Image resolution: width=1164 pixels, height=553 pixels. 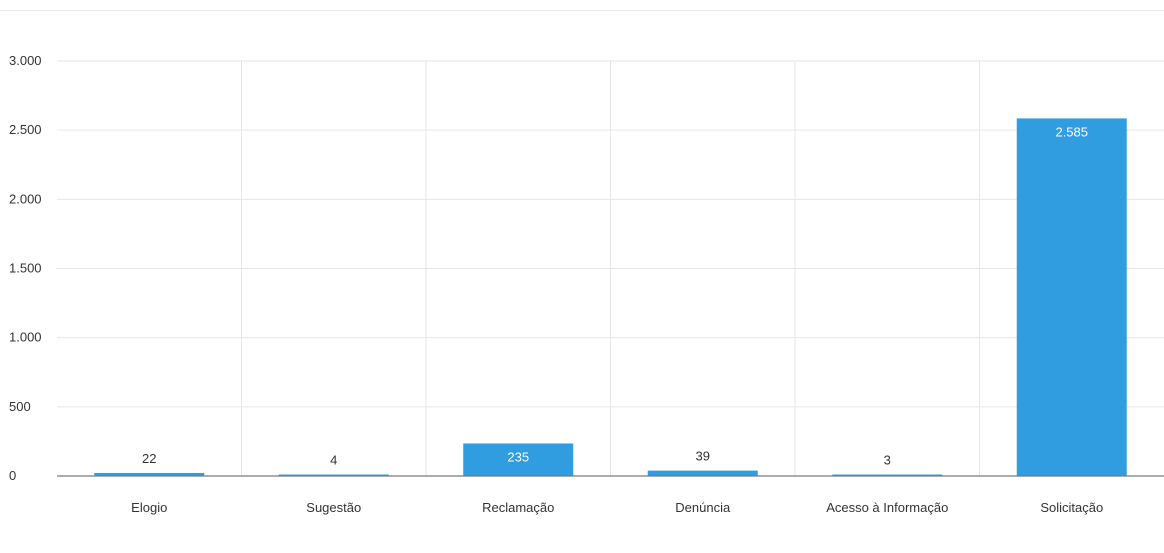 I want to click on y-tick-label: 1.000, so click(x=25, y=337).